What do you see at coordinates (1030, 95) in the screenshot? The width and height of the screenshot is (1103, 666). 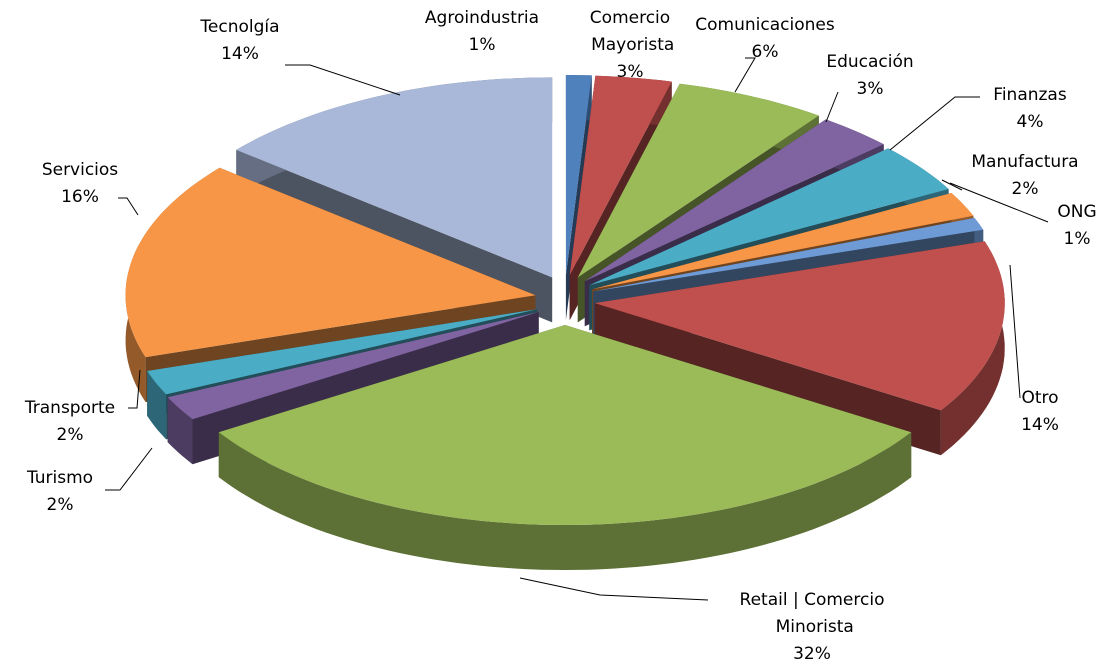 I see `data-label-name: Finanzas` at bounding box center [1030, 95].